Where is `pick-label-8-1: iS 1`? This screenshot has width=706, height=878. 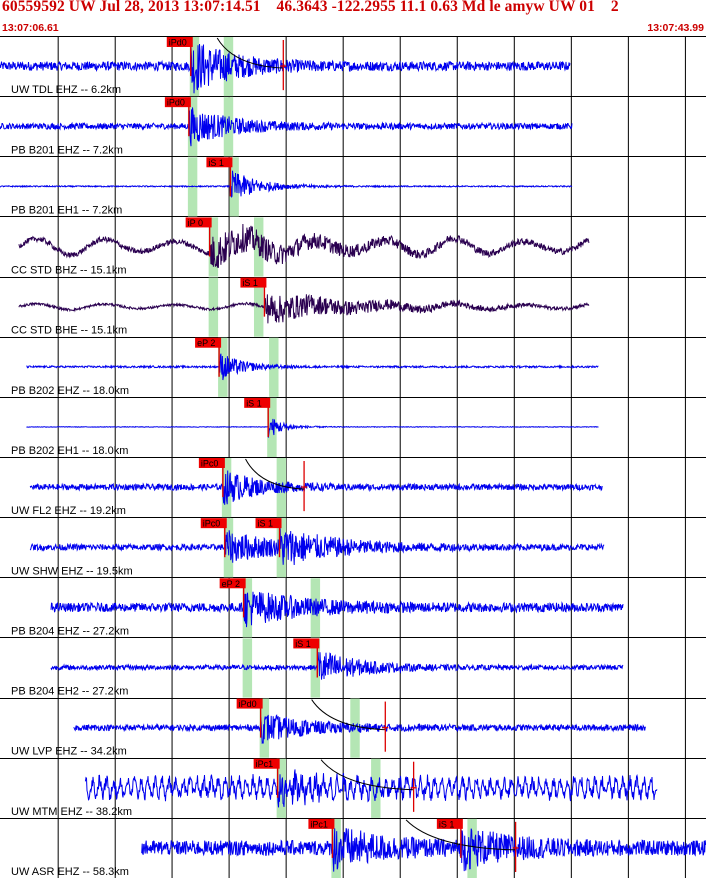 pick-label-8-1: iS 1 is located at coordinates (266, 524).